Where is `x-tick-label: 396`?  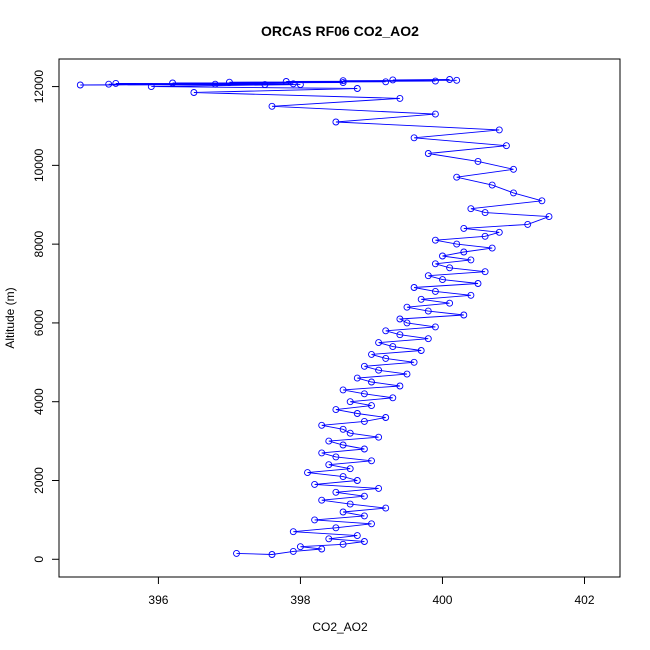
x-tick-label: 396 is located at coordinates (158, 600).